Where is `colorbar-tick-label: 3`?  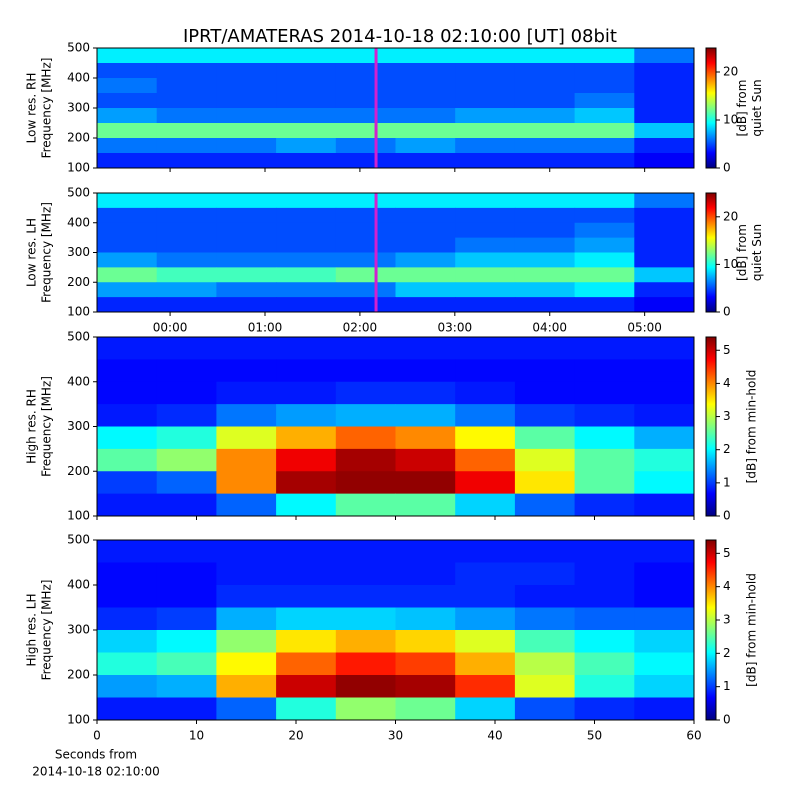 colorbar-tick-label: 3 is located at coordinates (727, 416).